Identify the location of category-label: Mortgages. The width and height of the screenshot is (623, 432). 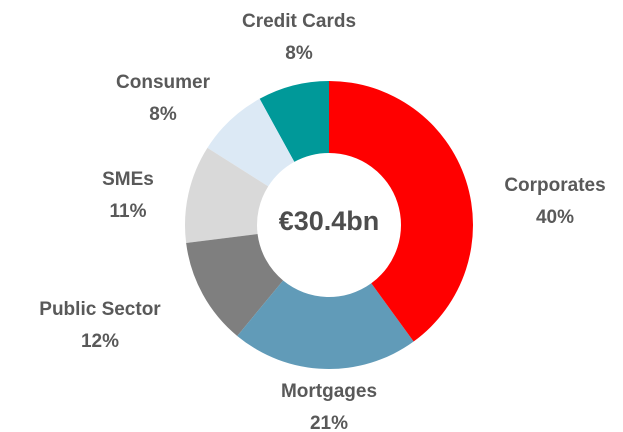
(329, 391).